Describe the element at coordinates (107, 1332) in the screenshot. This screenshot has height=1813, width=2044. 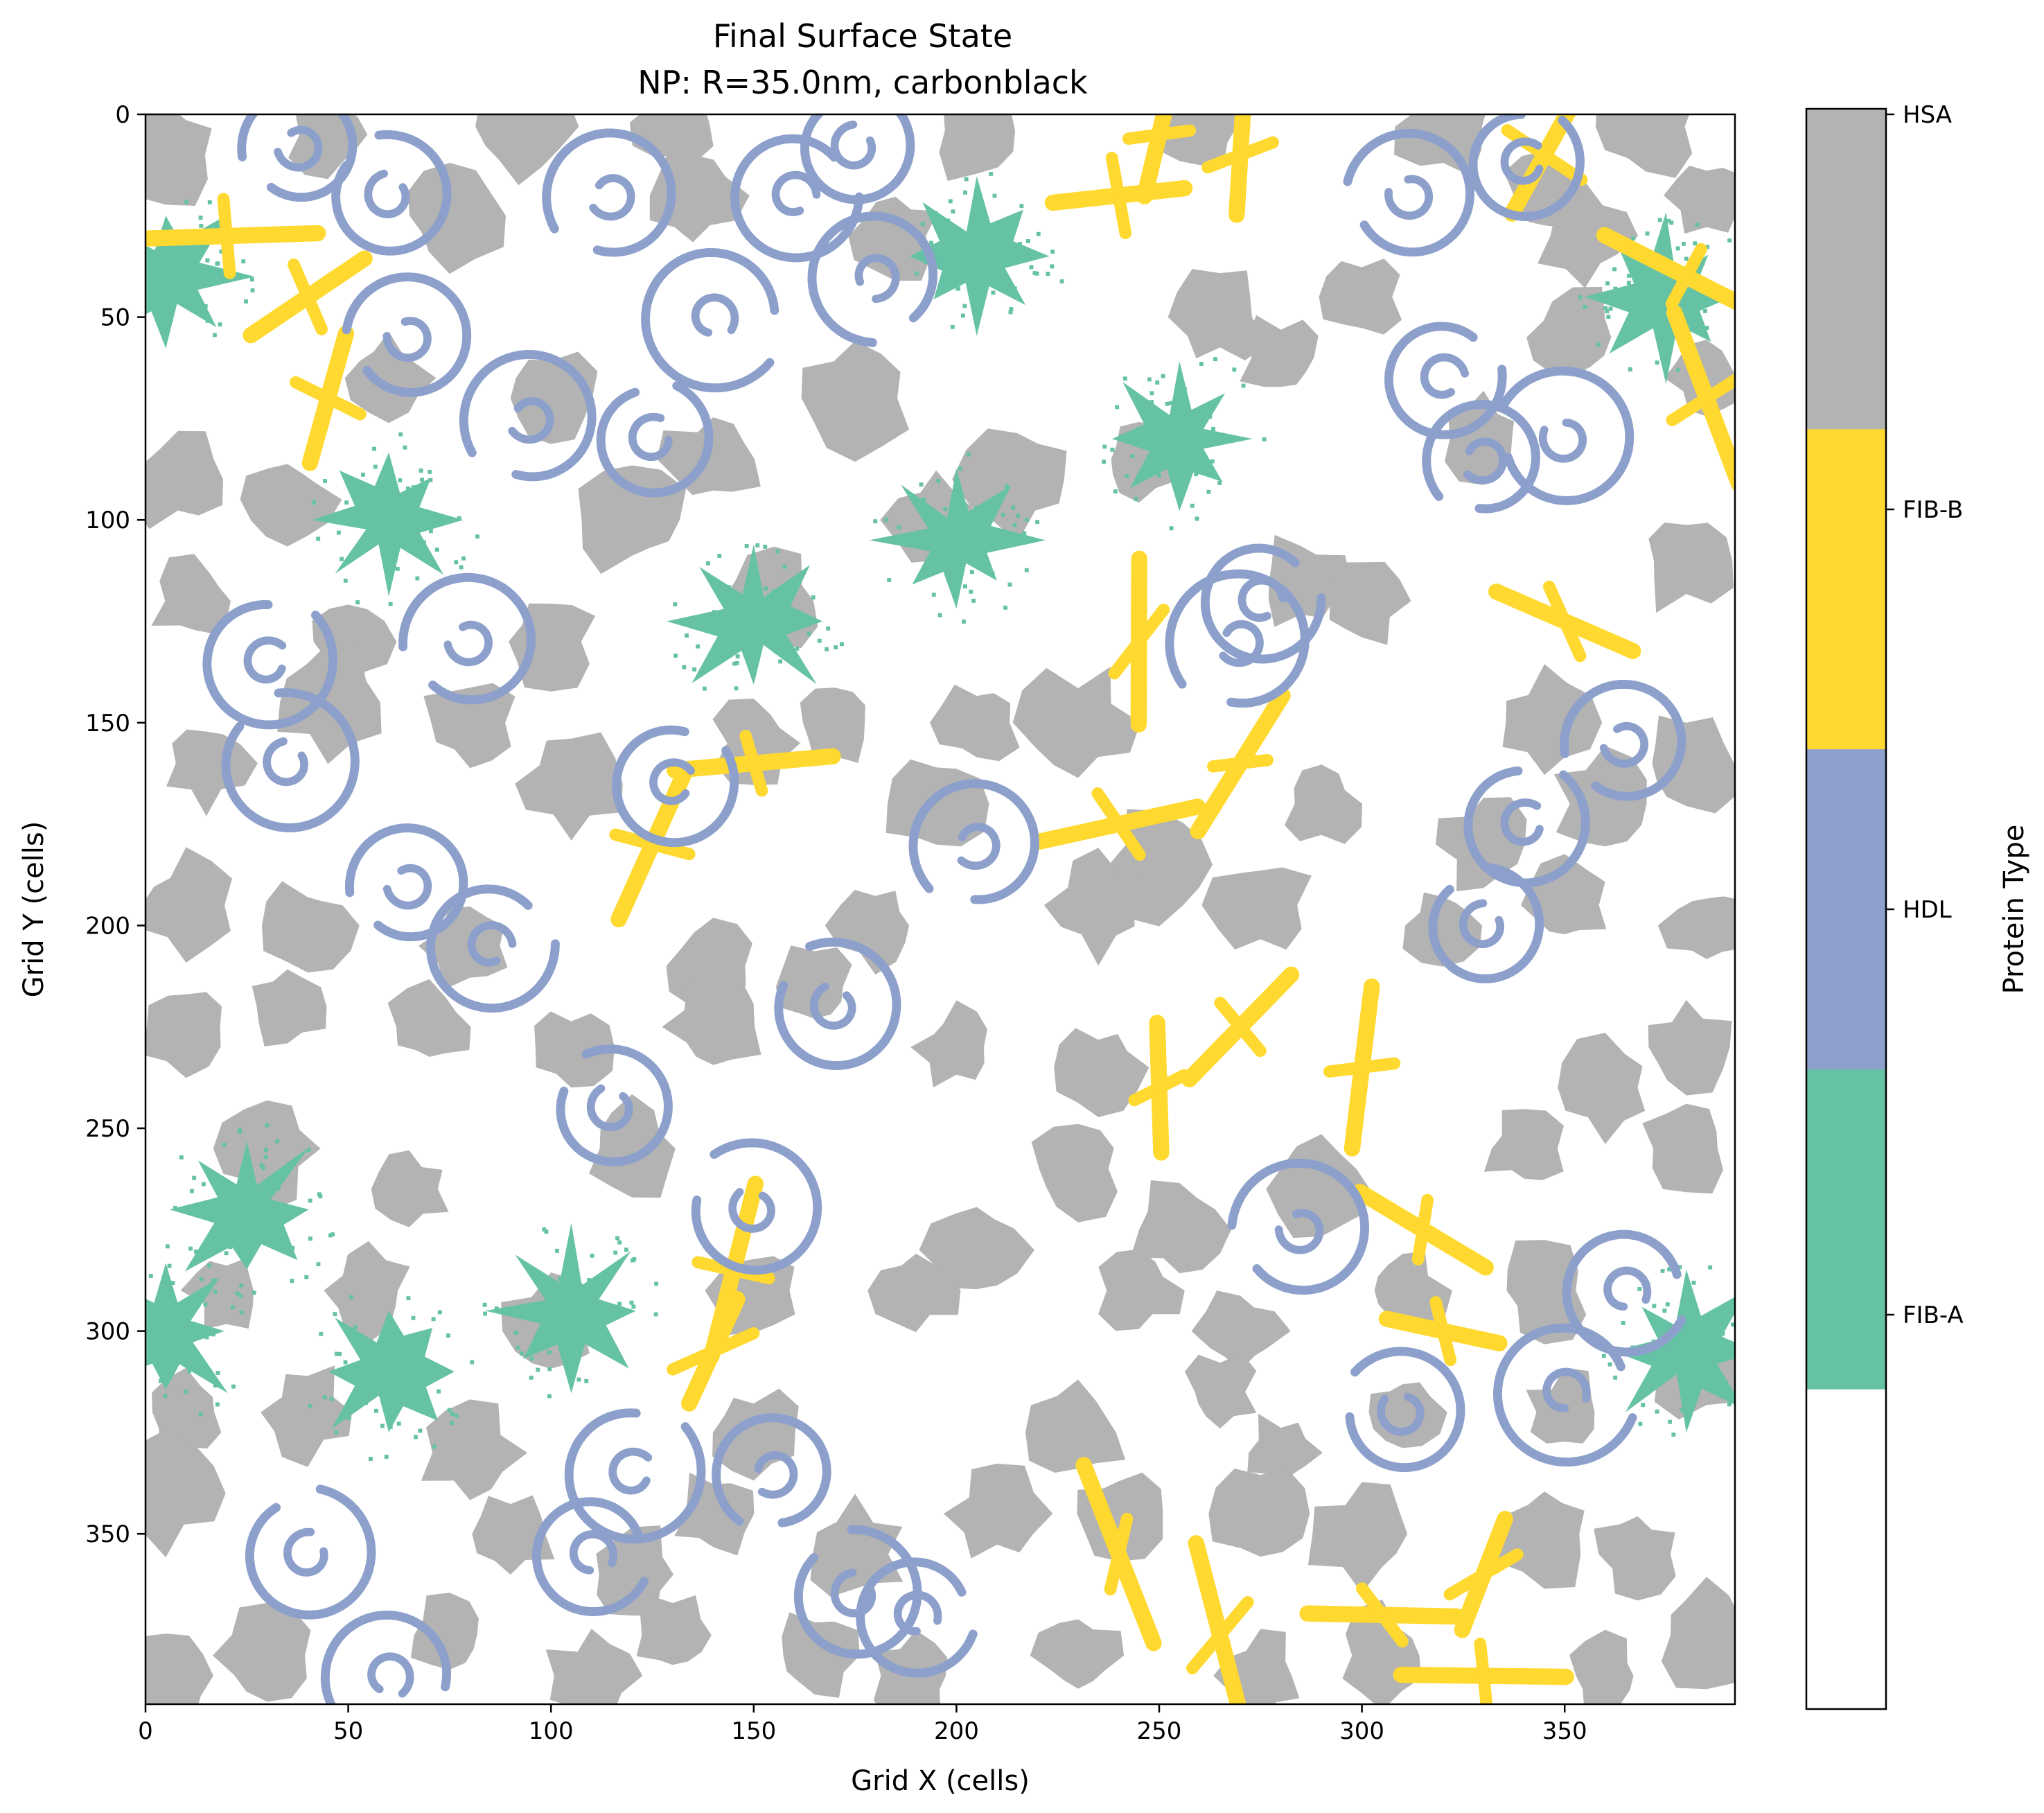
I see `y-tick-label: 300` at that location.